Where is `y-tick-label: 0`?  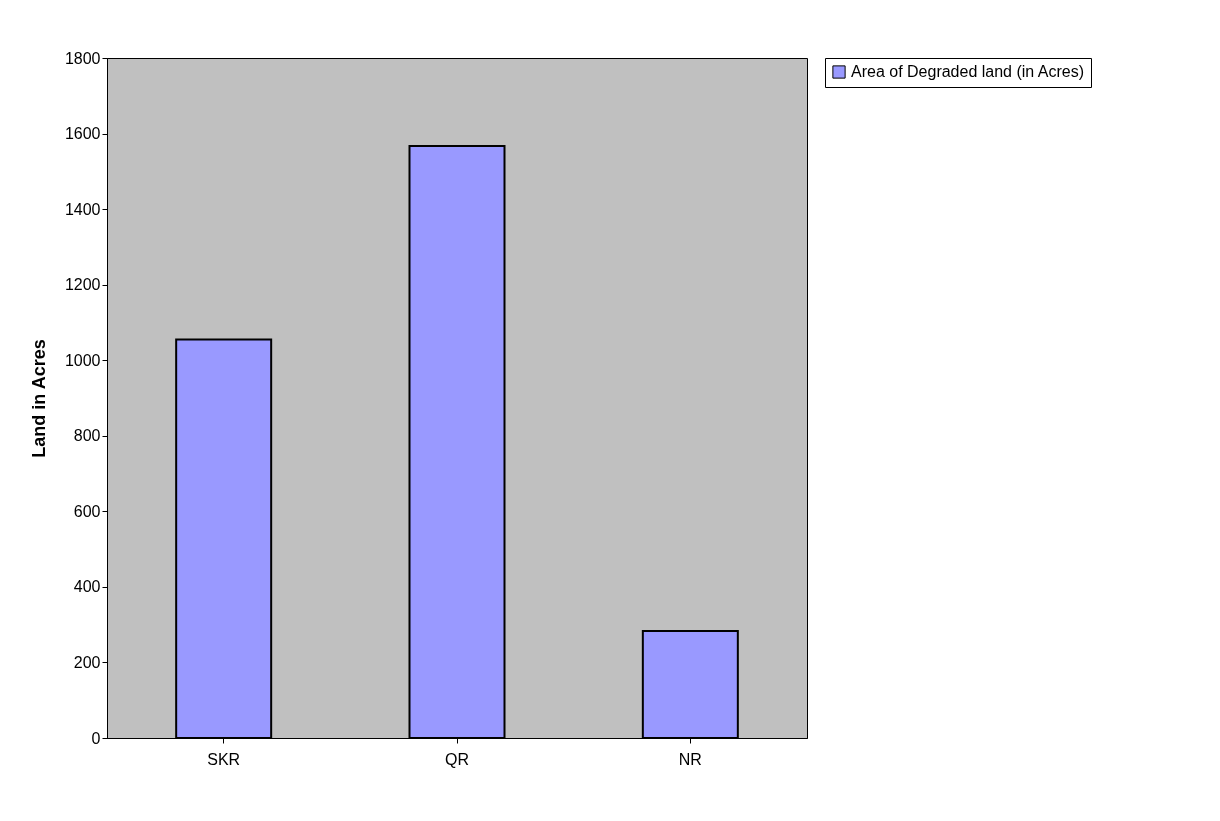
y-tick-label: 0 is located at coordinates (96, 738).